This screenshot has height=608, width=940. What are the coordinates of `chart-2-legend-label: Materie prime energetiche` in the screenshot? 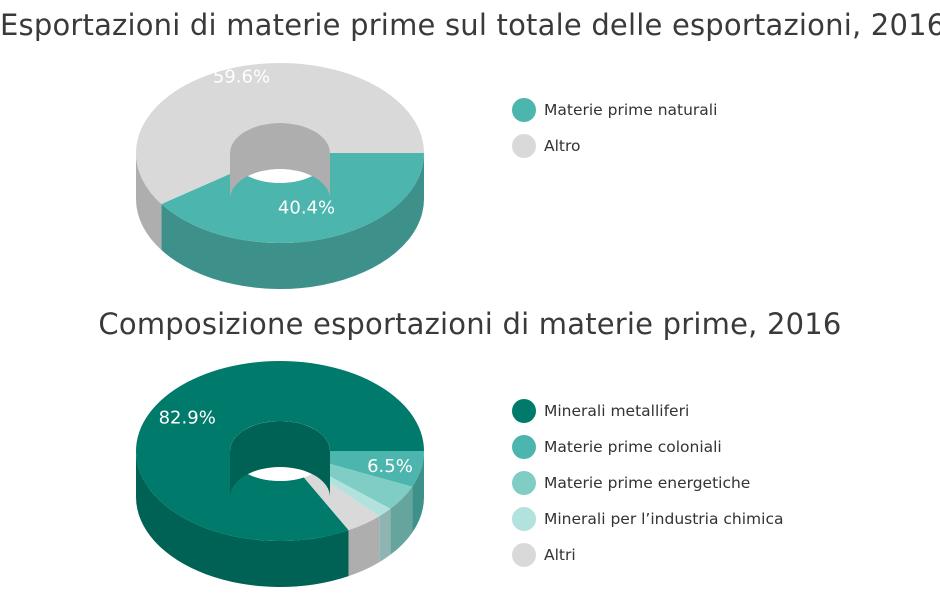 It's located at (647, 483).